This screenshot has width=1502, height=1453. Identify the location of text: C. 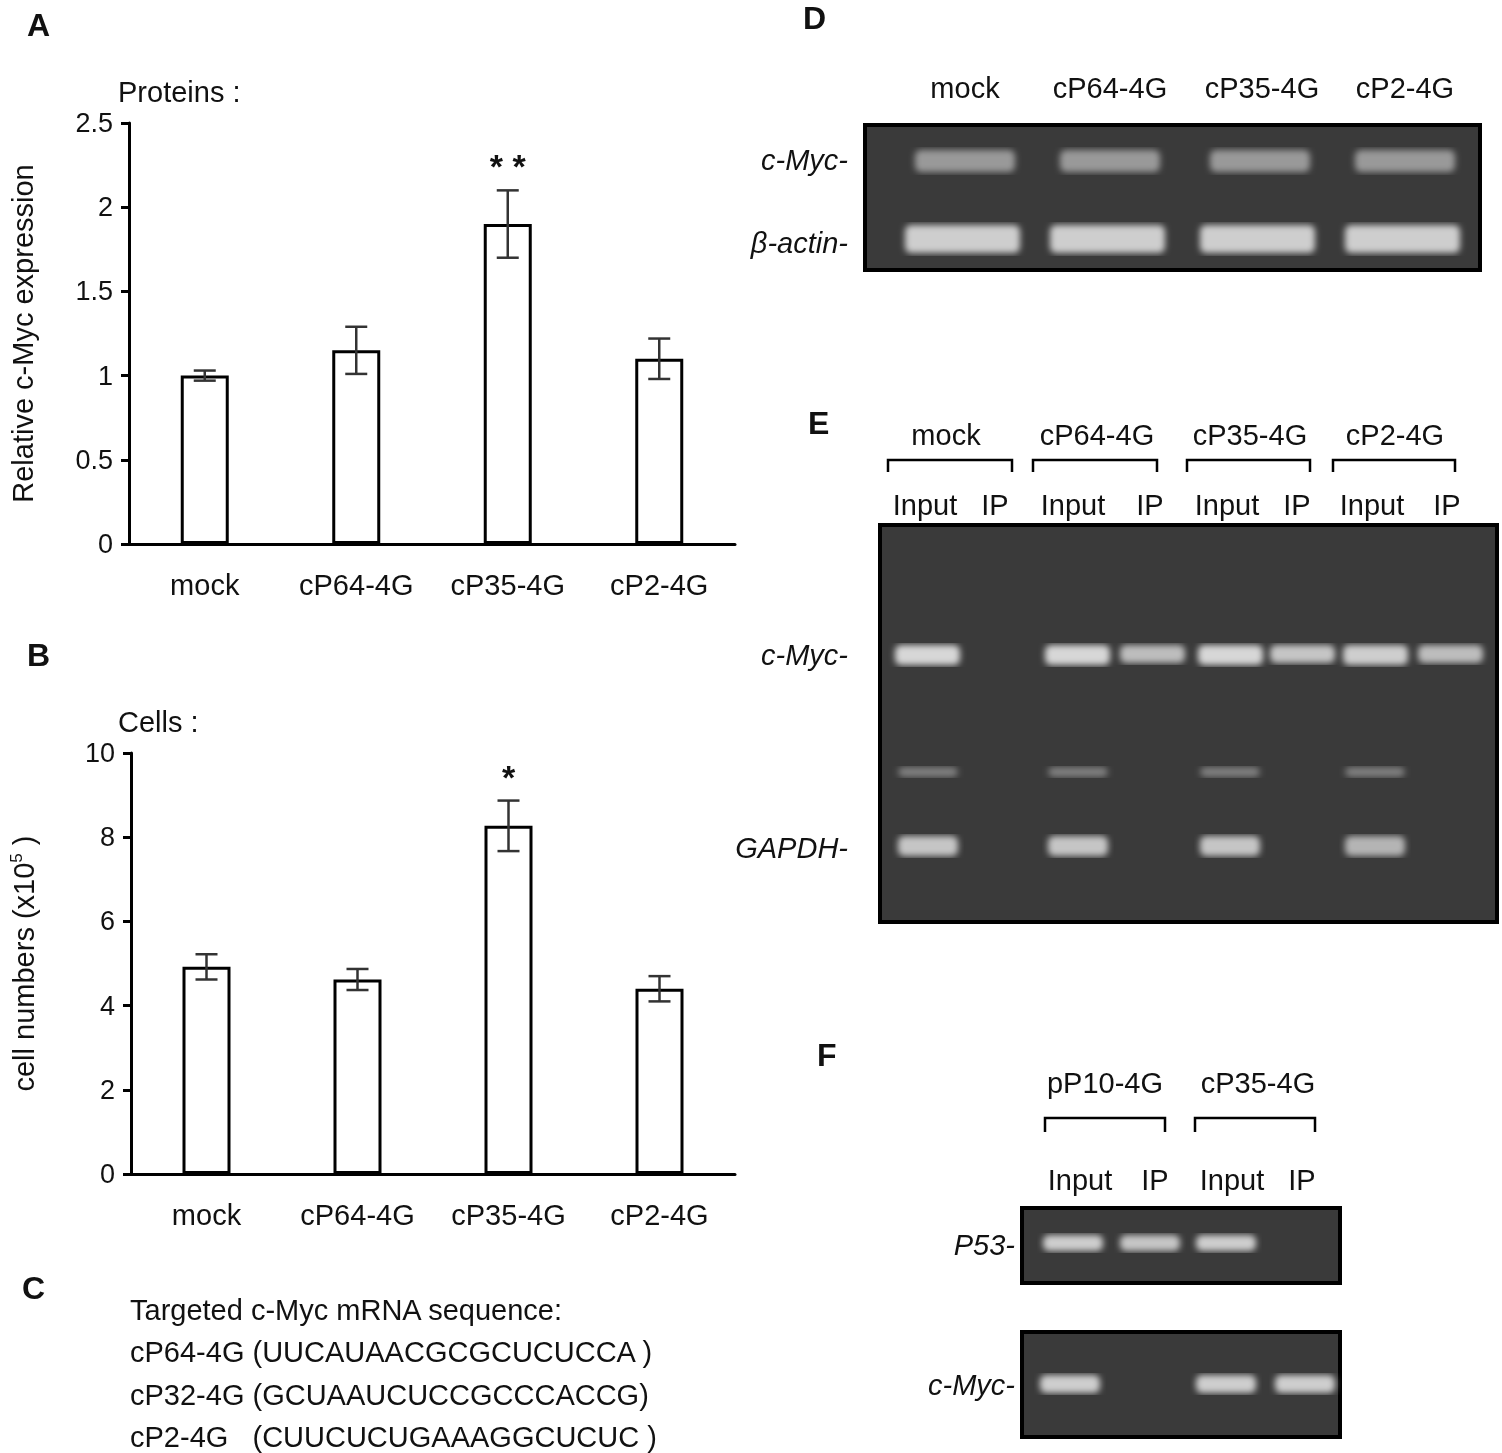
(34, 1288).